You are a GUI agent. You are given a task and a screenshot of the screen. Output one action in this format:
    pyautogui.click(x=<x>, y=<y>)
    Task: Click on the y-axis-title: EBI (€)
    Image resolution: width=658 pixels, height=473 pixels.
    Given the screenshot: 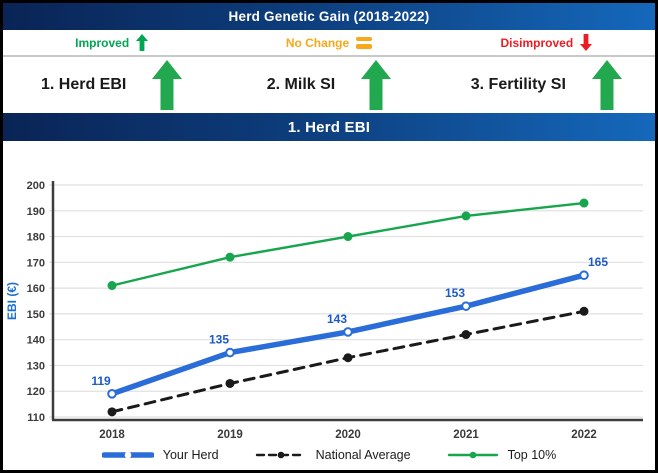 What is the action you would take?
    pyautogui.click(x=12, y=301)
    